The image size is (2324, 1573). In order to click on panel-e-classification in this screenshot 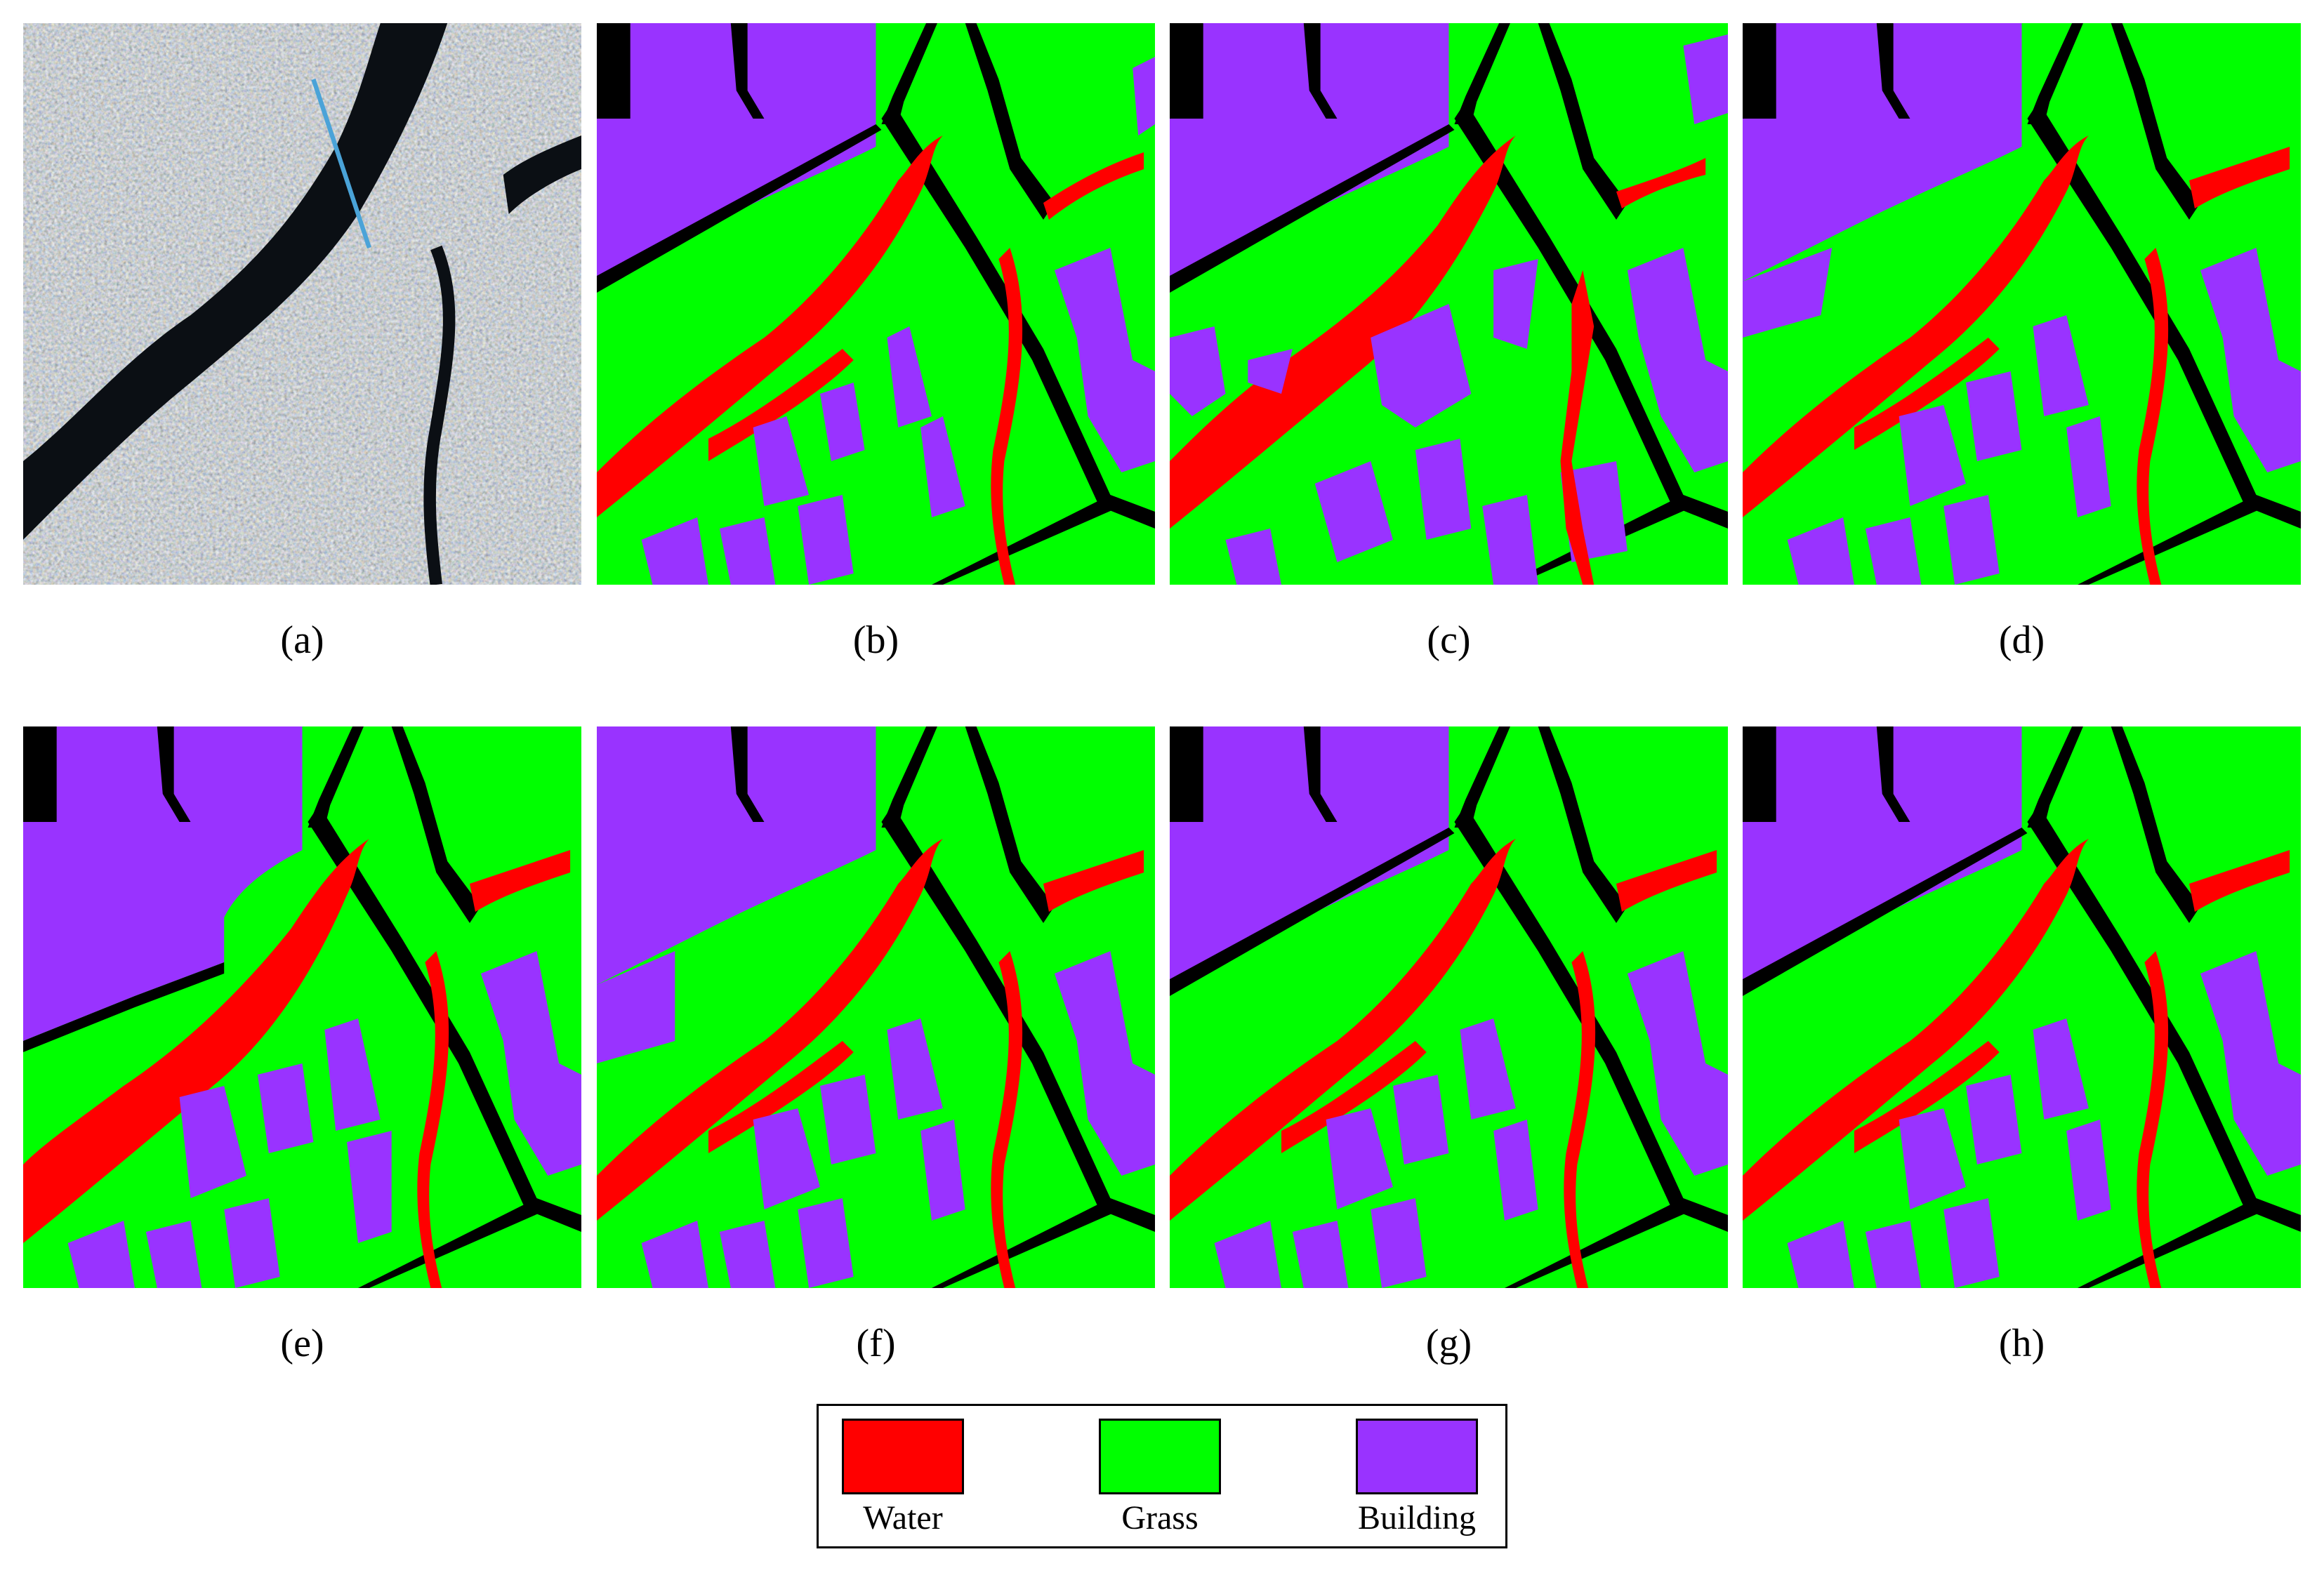, I will do `click(302, 1007)`.